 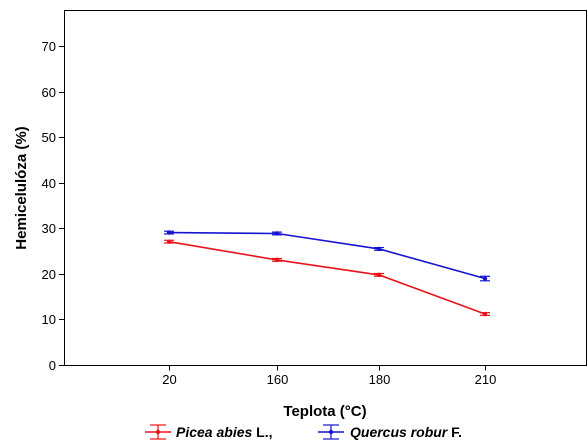 What do you see at coordinates (278, 379) in the screenshot?
I see `x-tick-label: 160` at bounding box center [278, 379].